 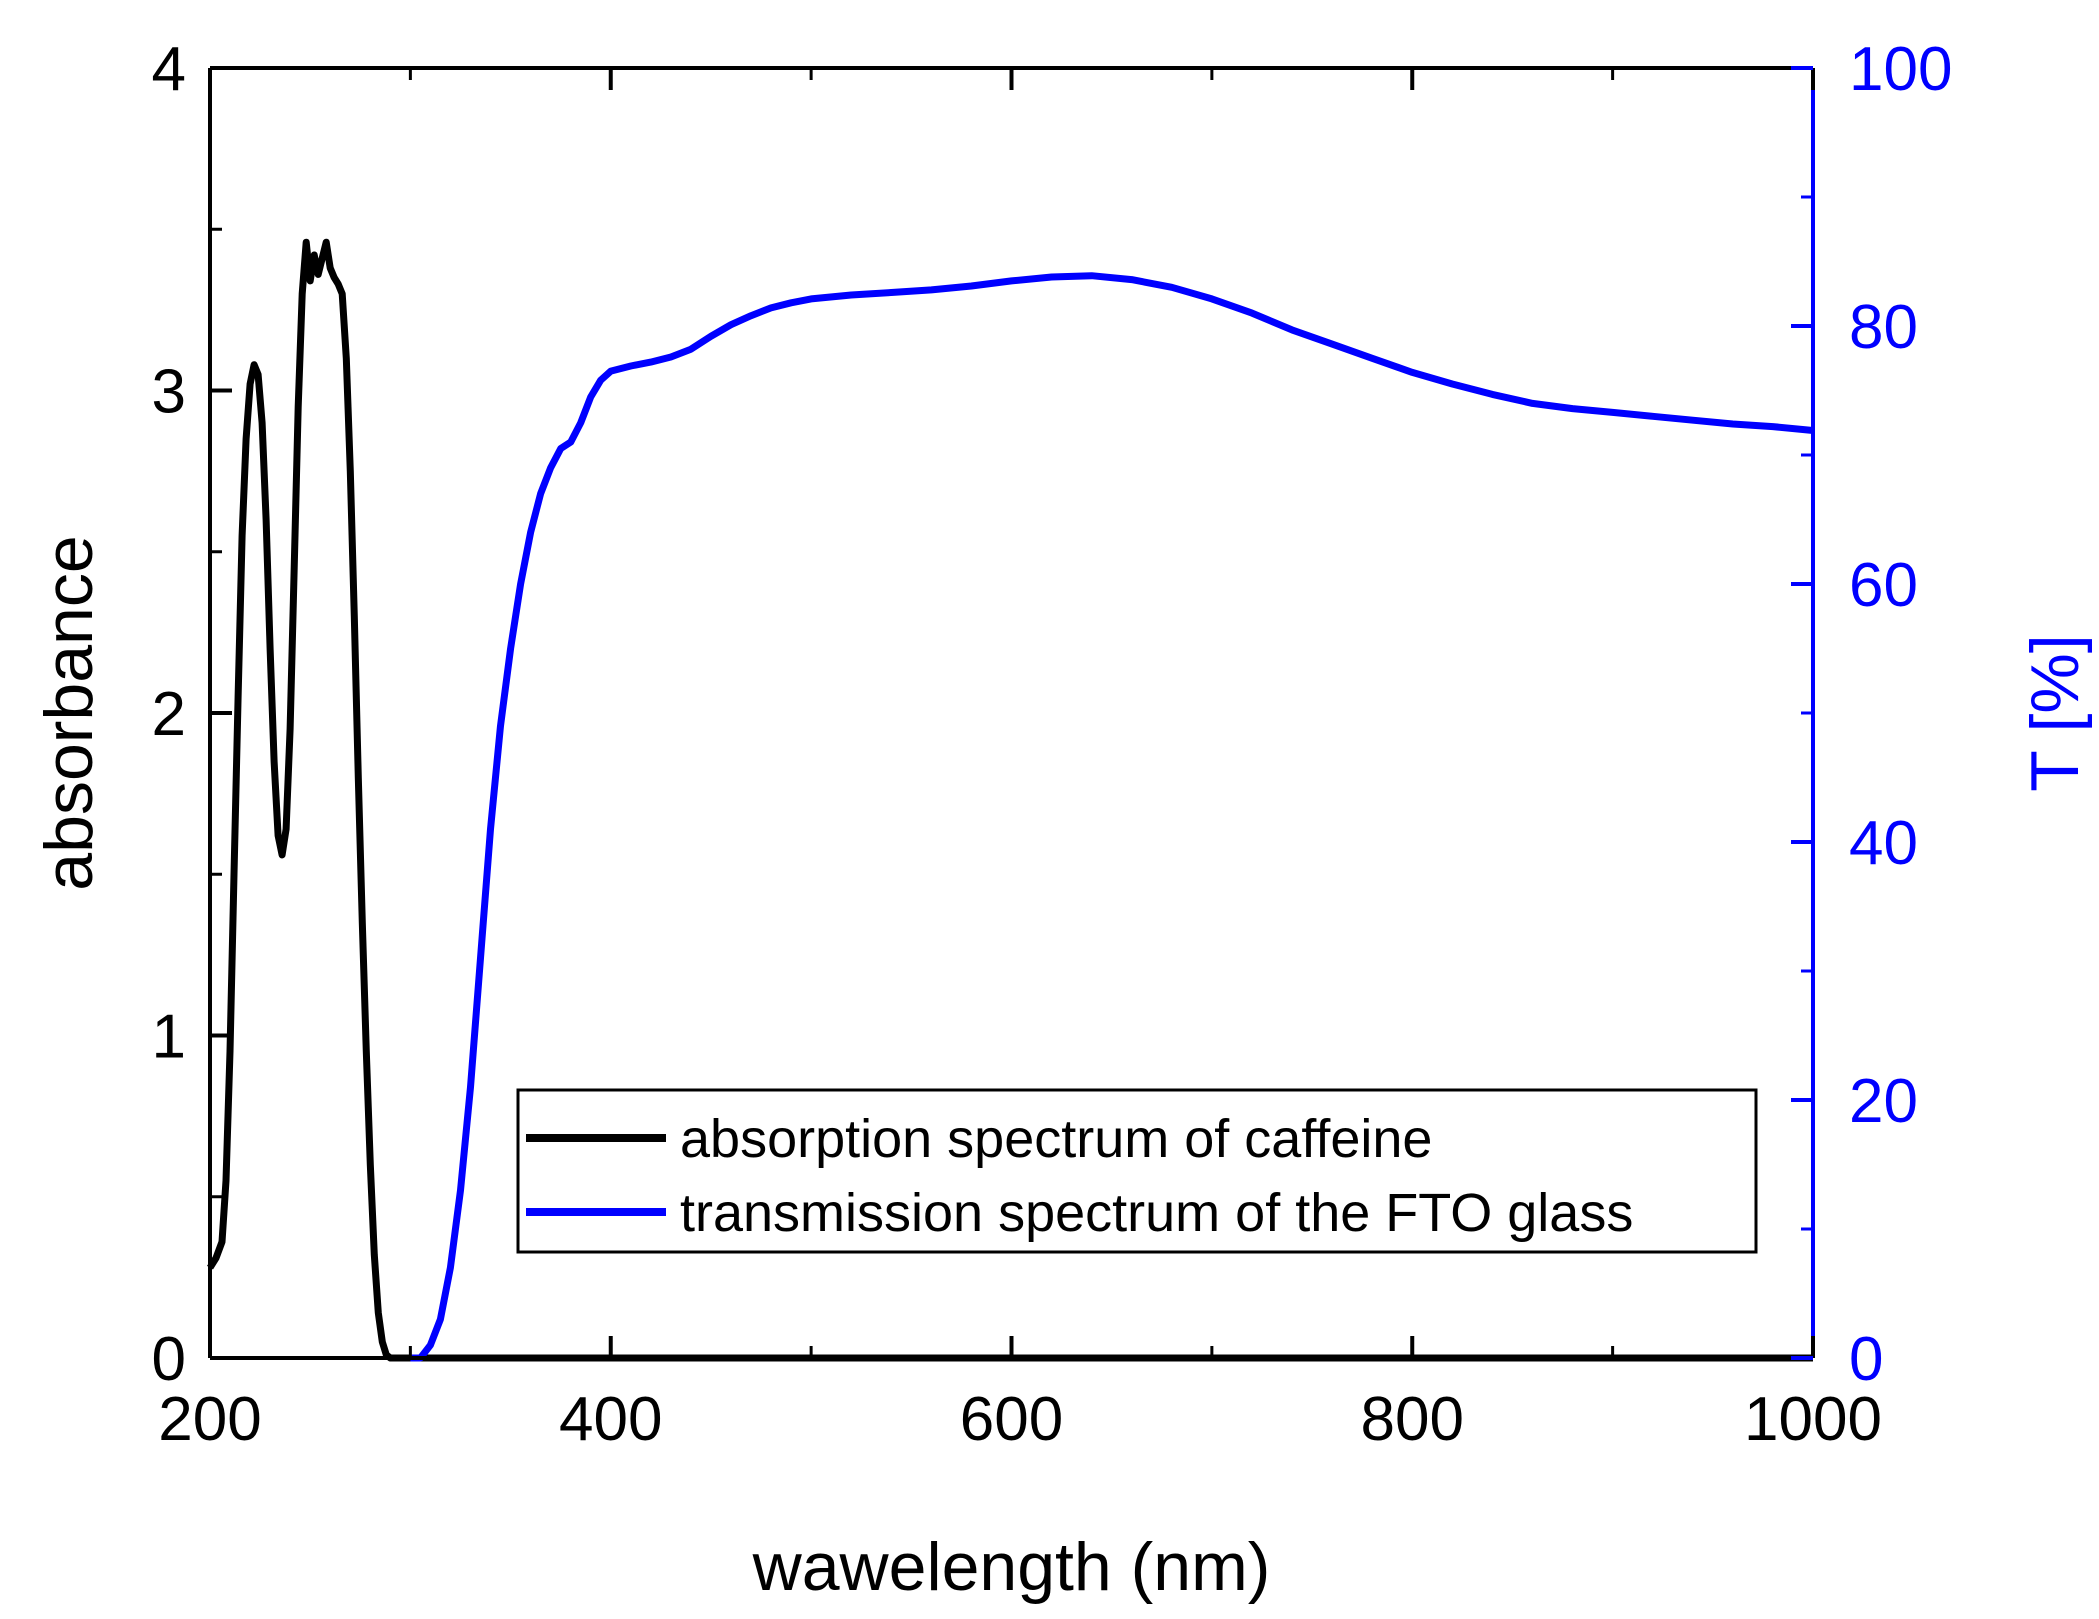 I want to click on y-tick-label: 2, so click(x=169, y=714).